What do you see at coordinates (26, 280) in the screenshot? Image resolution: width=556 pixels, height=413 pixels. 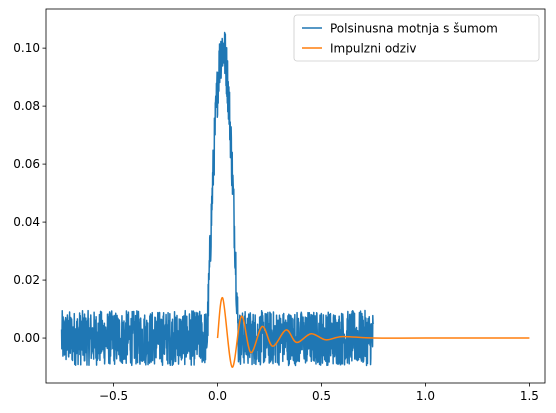 I see `y-tick-label: 0.02` at bounding box center [26, 280].